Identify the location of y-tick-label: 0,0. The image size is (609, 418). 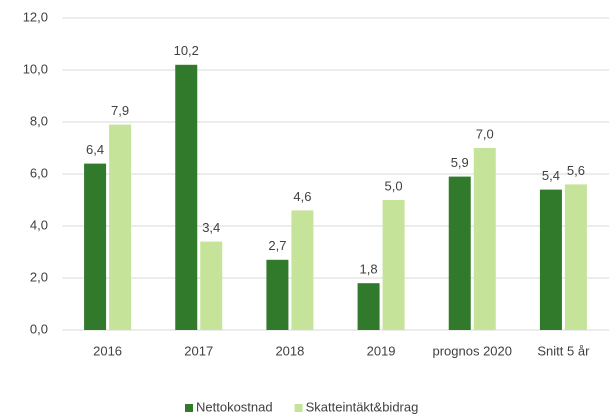
(39, 328).